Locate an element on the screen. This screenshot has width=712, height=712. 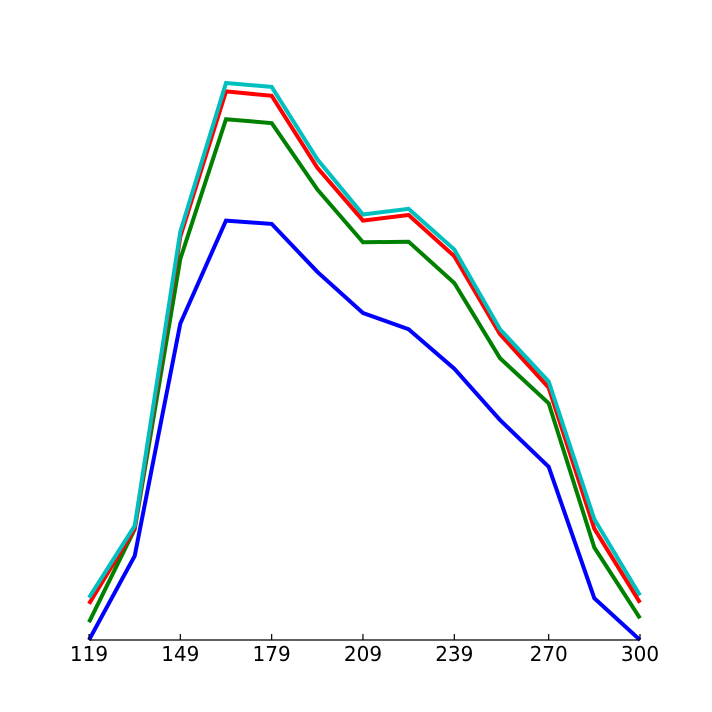
x-tick-label: 179 is located at coordinates (272, 654).